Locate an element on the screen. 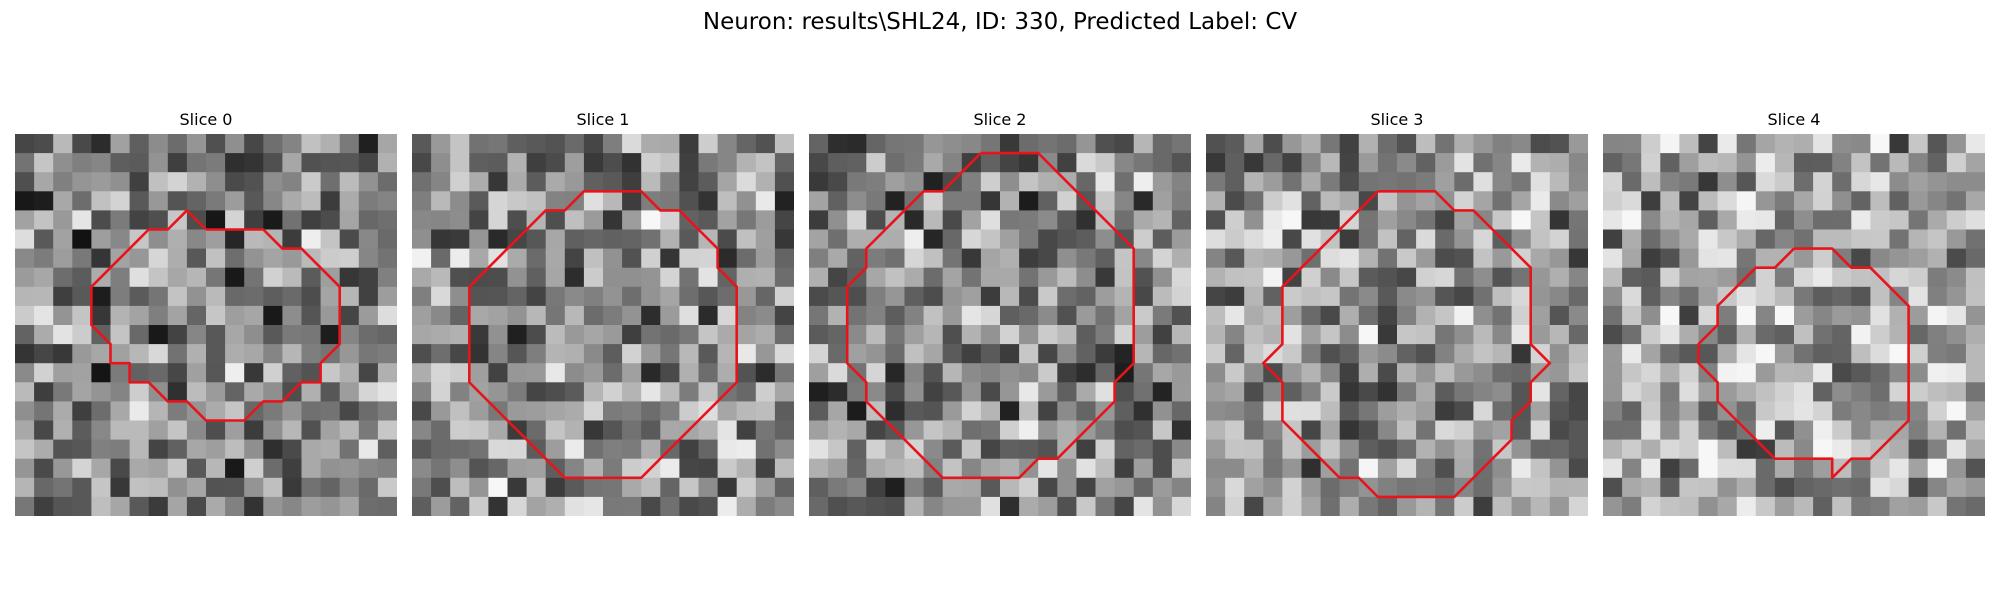 The height and width of the screenshot is (600, 2000). slice-title-3: Slice 3 is located at coordinates (1397, 119).